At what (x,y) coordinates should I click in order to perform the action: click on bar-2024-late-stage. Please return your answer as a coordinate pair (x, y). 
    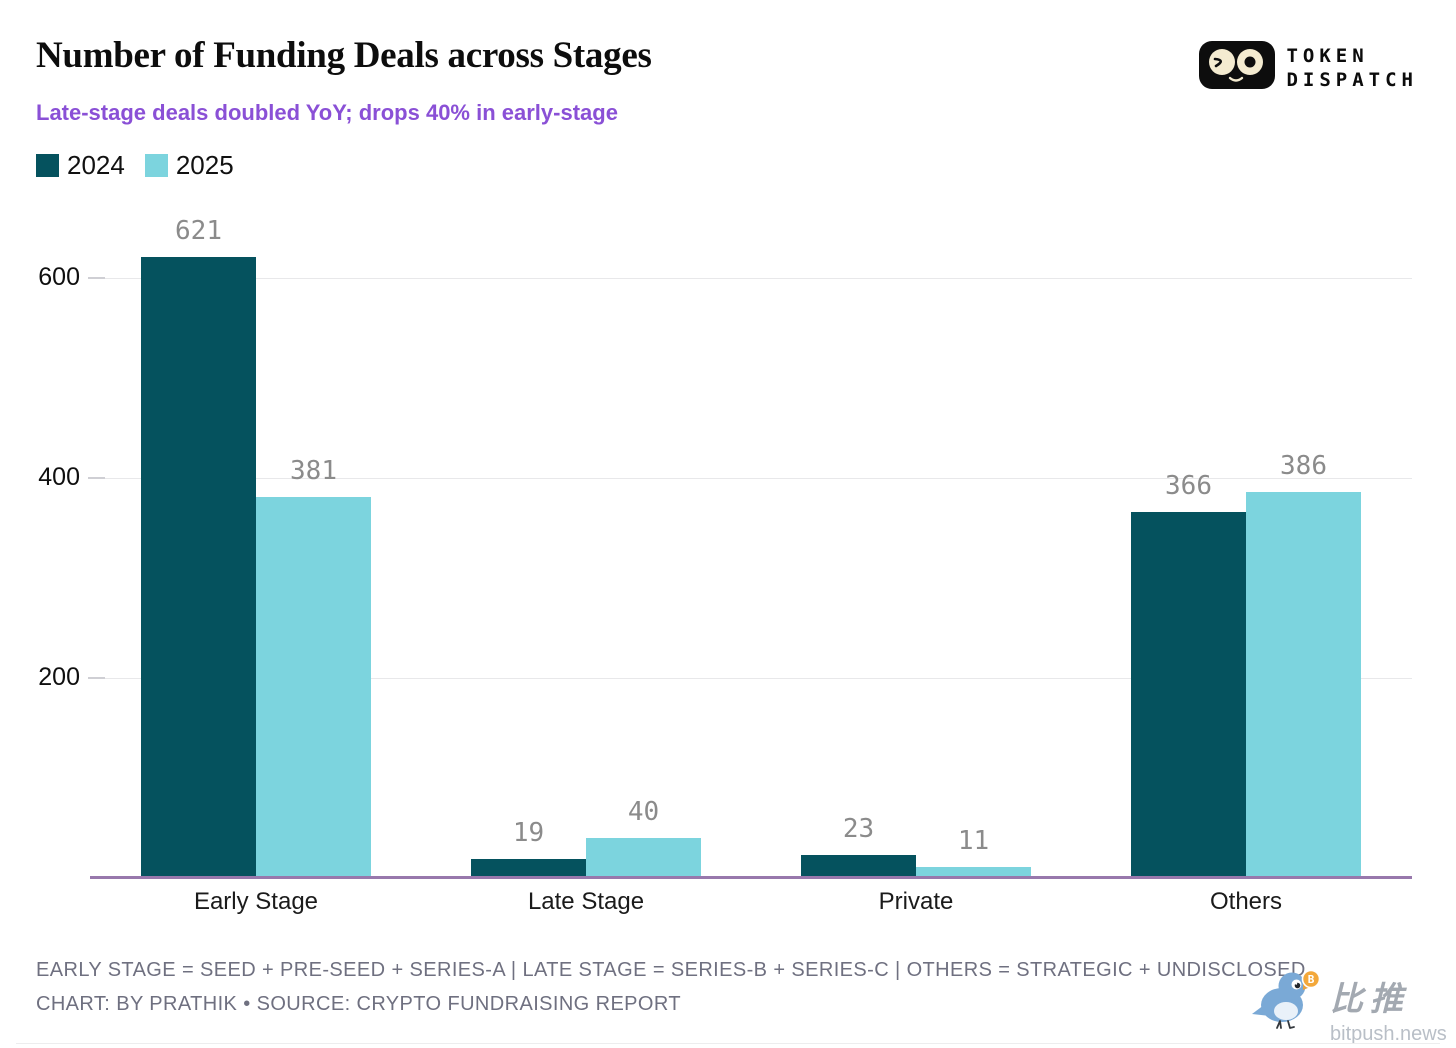
    Looking at the image, I should click on (528, 868).